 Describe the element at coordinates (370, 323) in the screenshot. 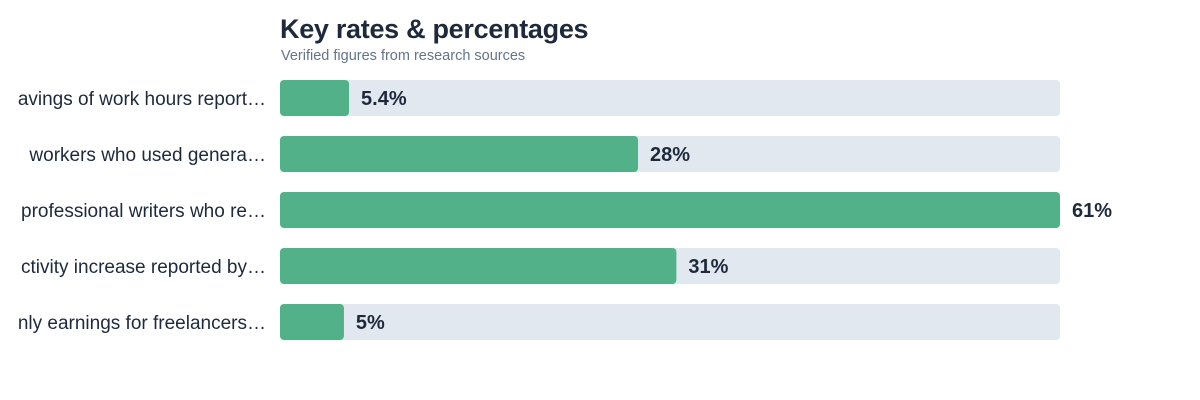

I see `value-label: 5%` at that location.